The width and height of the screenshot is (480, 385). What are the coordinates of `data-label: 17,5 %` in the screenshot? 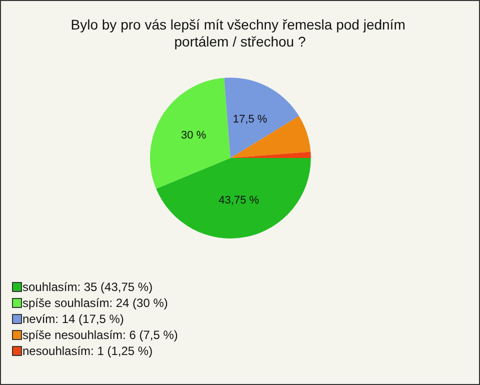 It's located at (250, 120).